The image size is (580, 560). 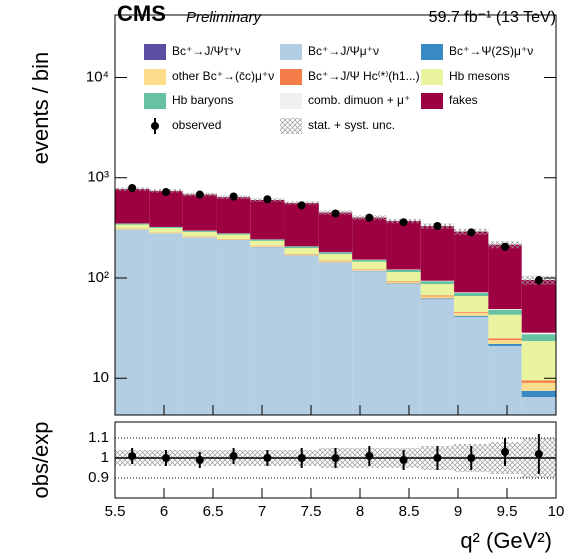 I want to click on y-tick-label: 1.1, so click(x=98, y=437).